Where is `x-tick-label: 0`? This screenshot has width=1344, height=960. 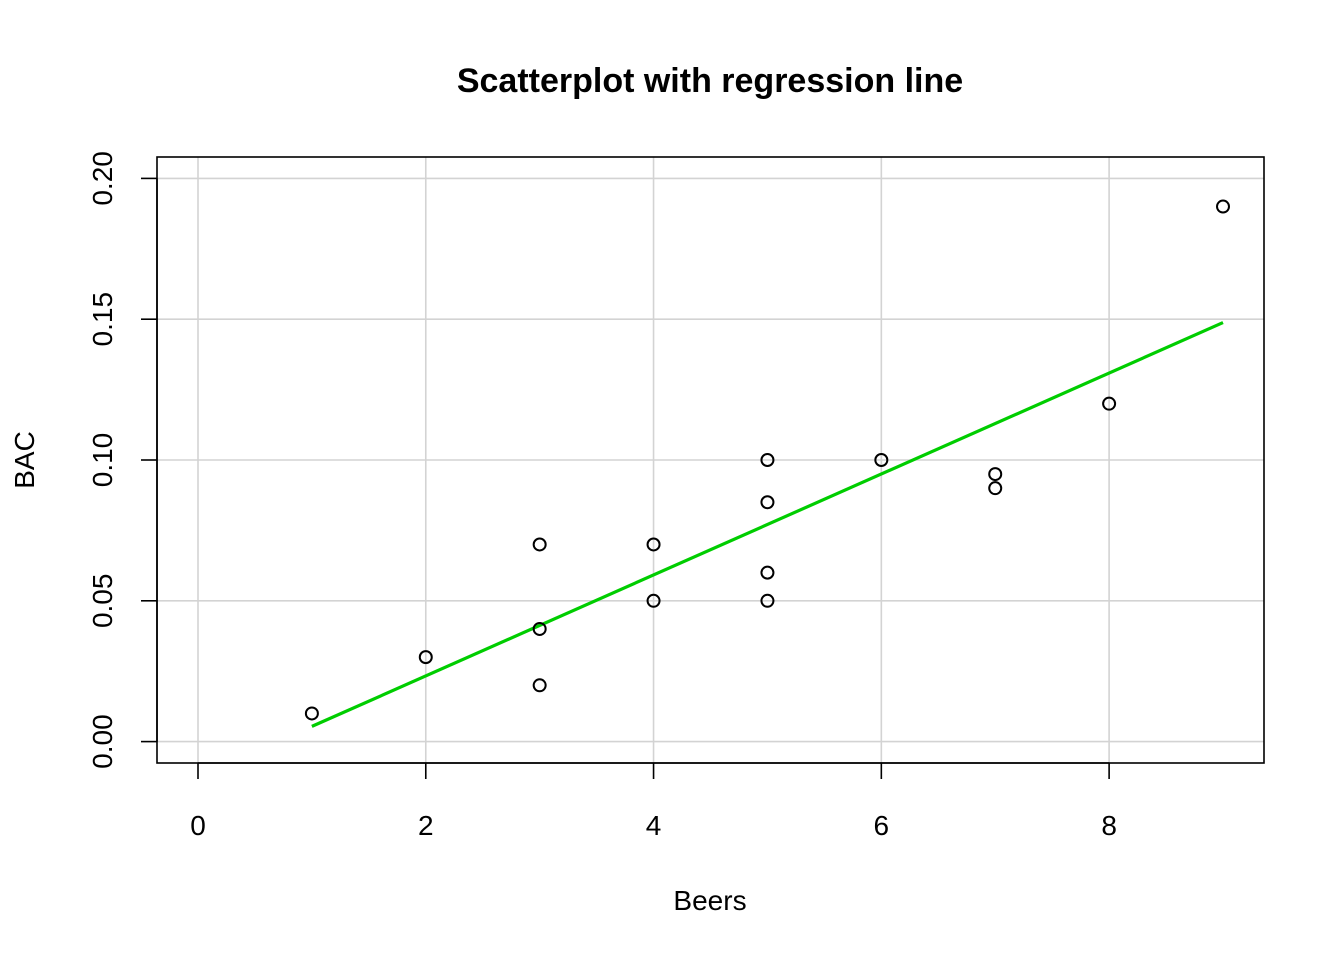
x-tick-label: 0 is located at coordinates (198, 825).